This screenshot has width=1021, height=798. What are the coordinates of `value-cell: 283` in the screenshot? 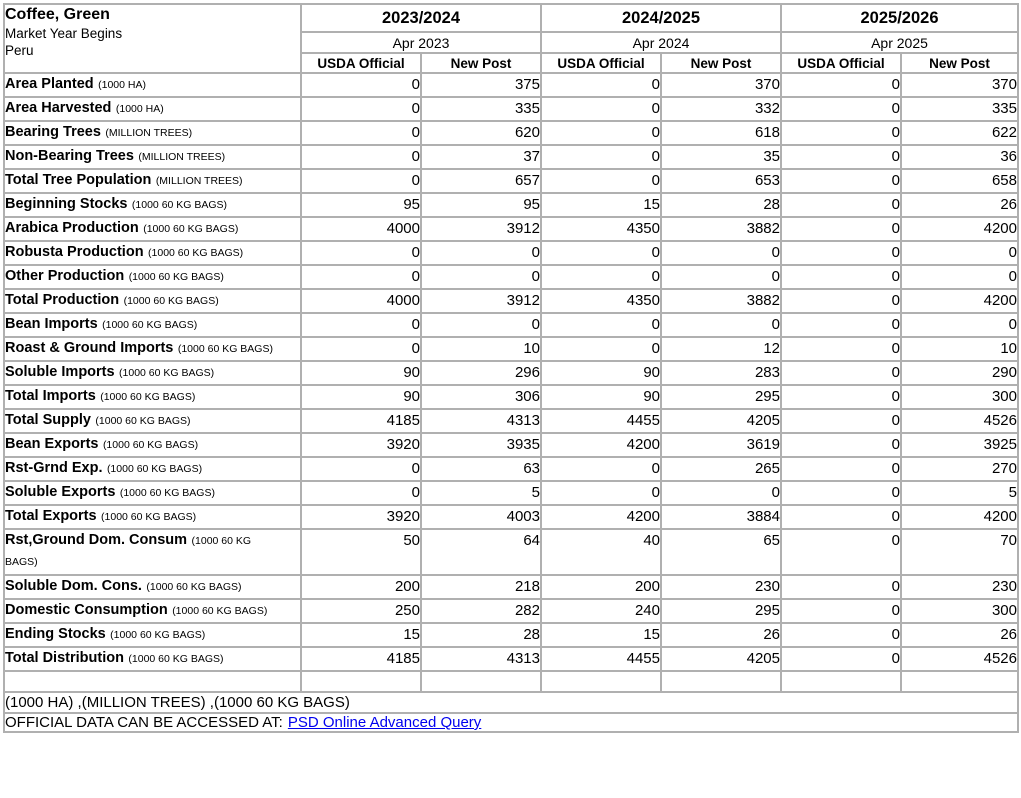 It's located at (721, 373).